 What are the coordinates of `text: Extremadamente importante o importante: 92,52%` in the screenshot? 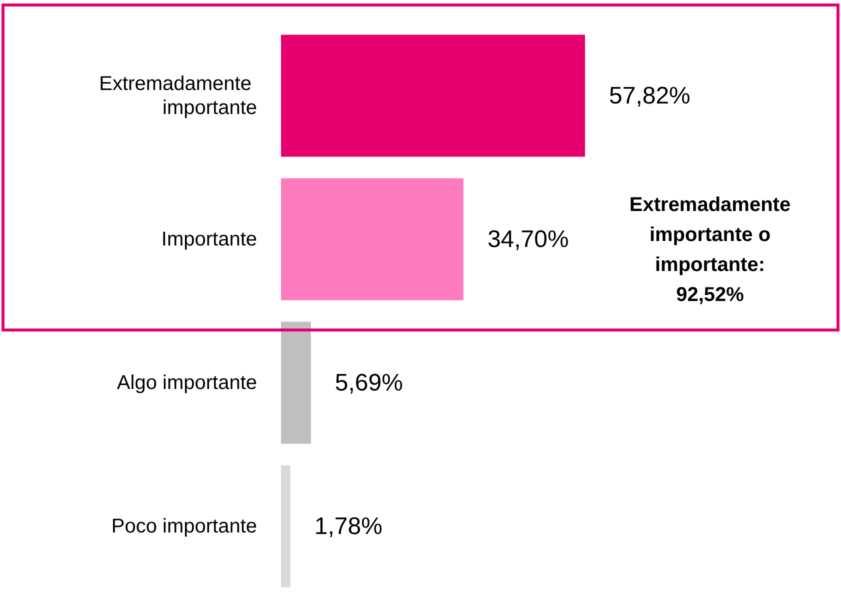 It's located at (710, 250).